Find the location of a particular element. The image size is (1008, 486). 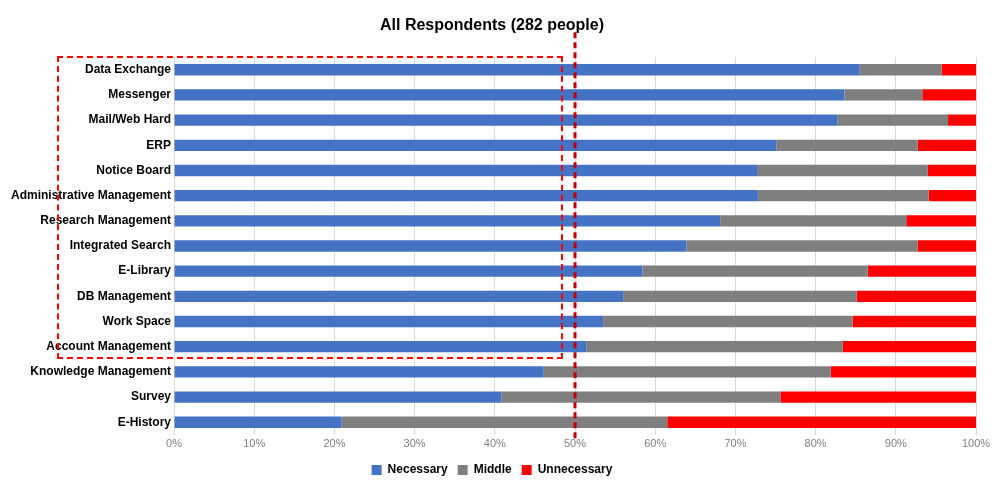

x-tick-label: 40% is located at coordinates (495, 443).